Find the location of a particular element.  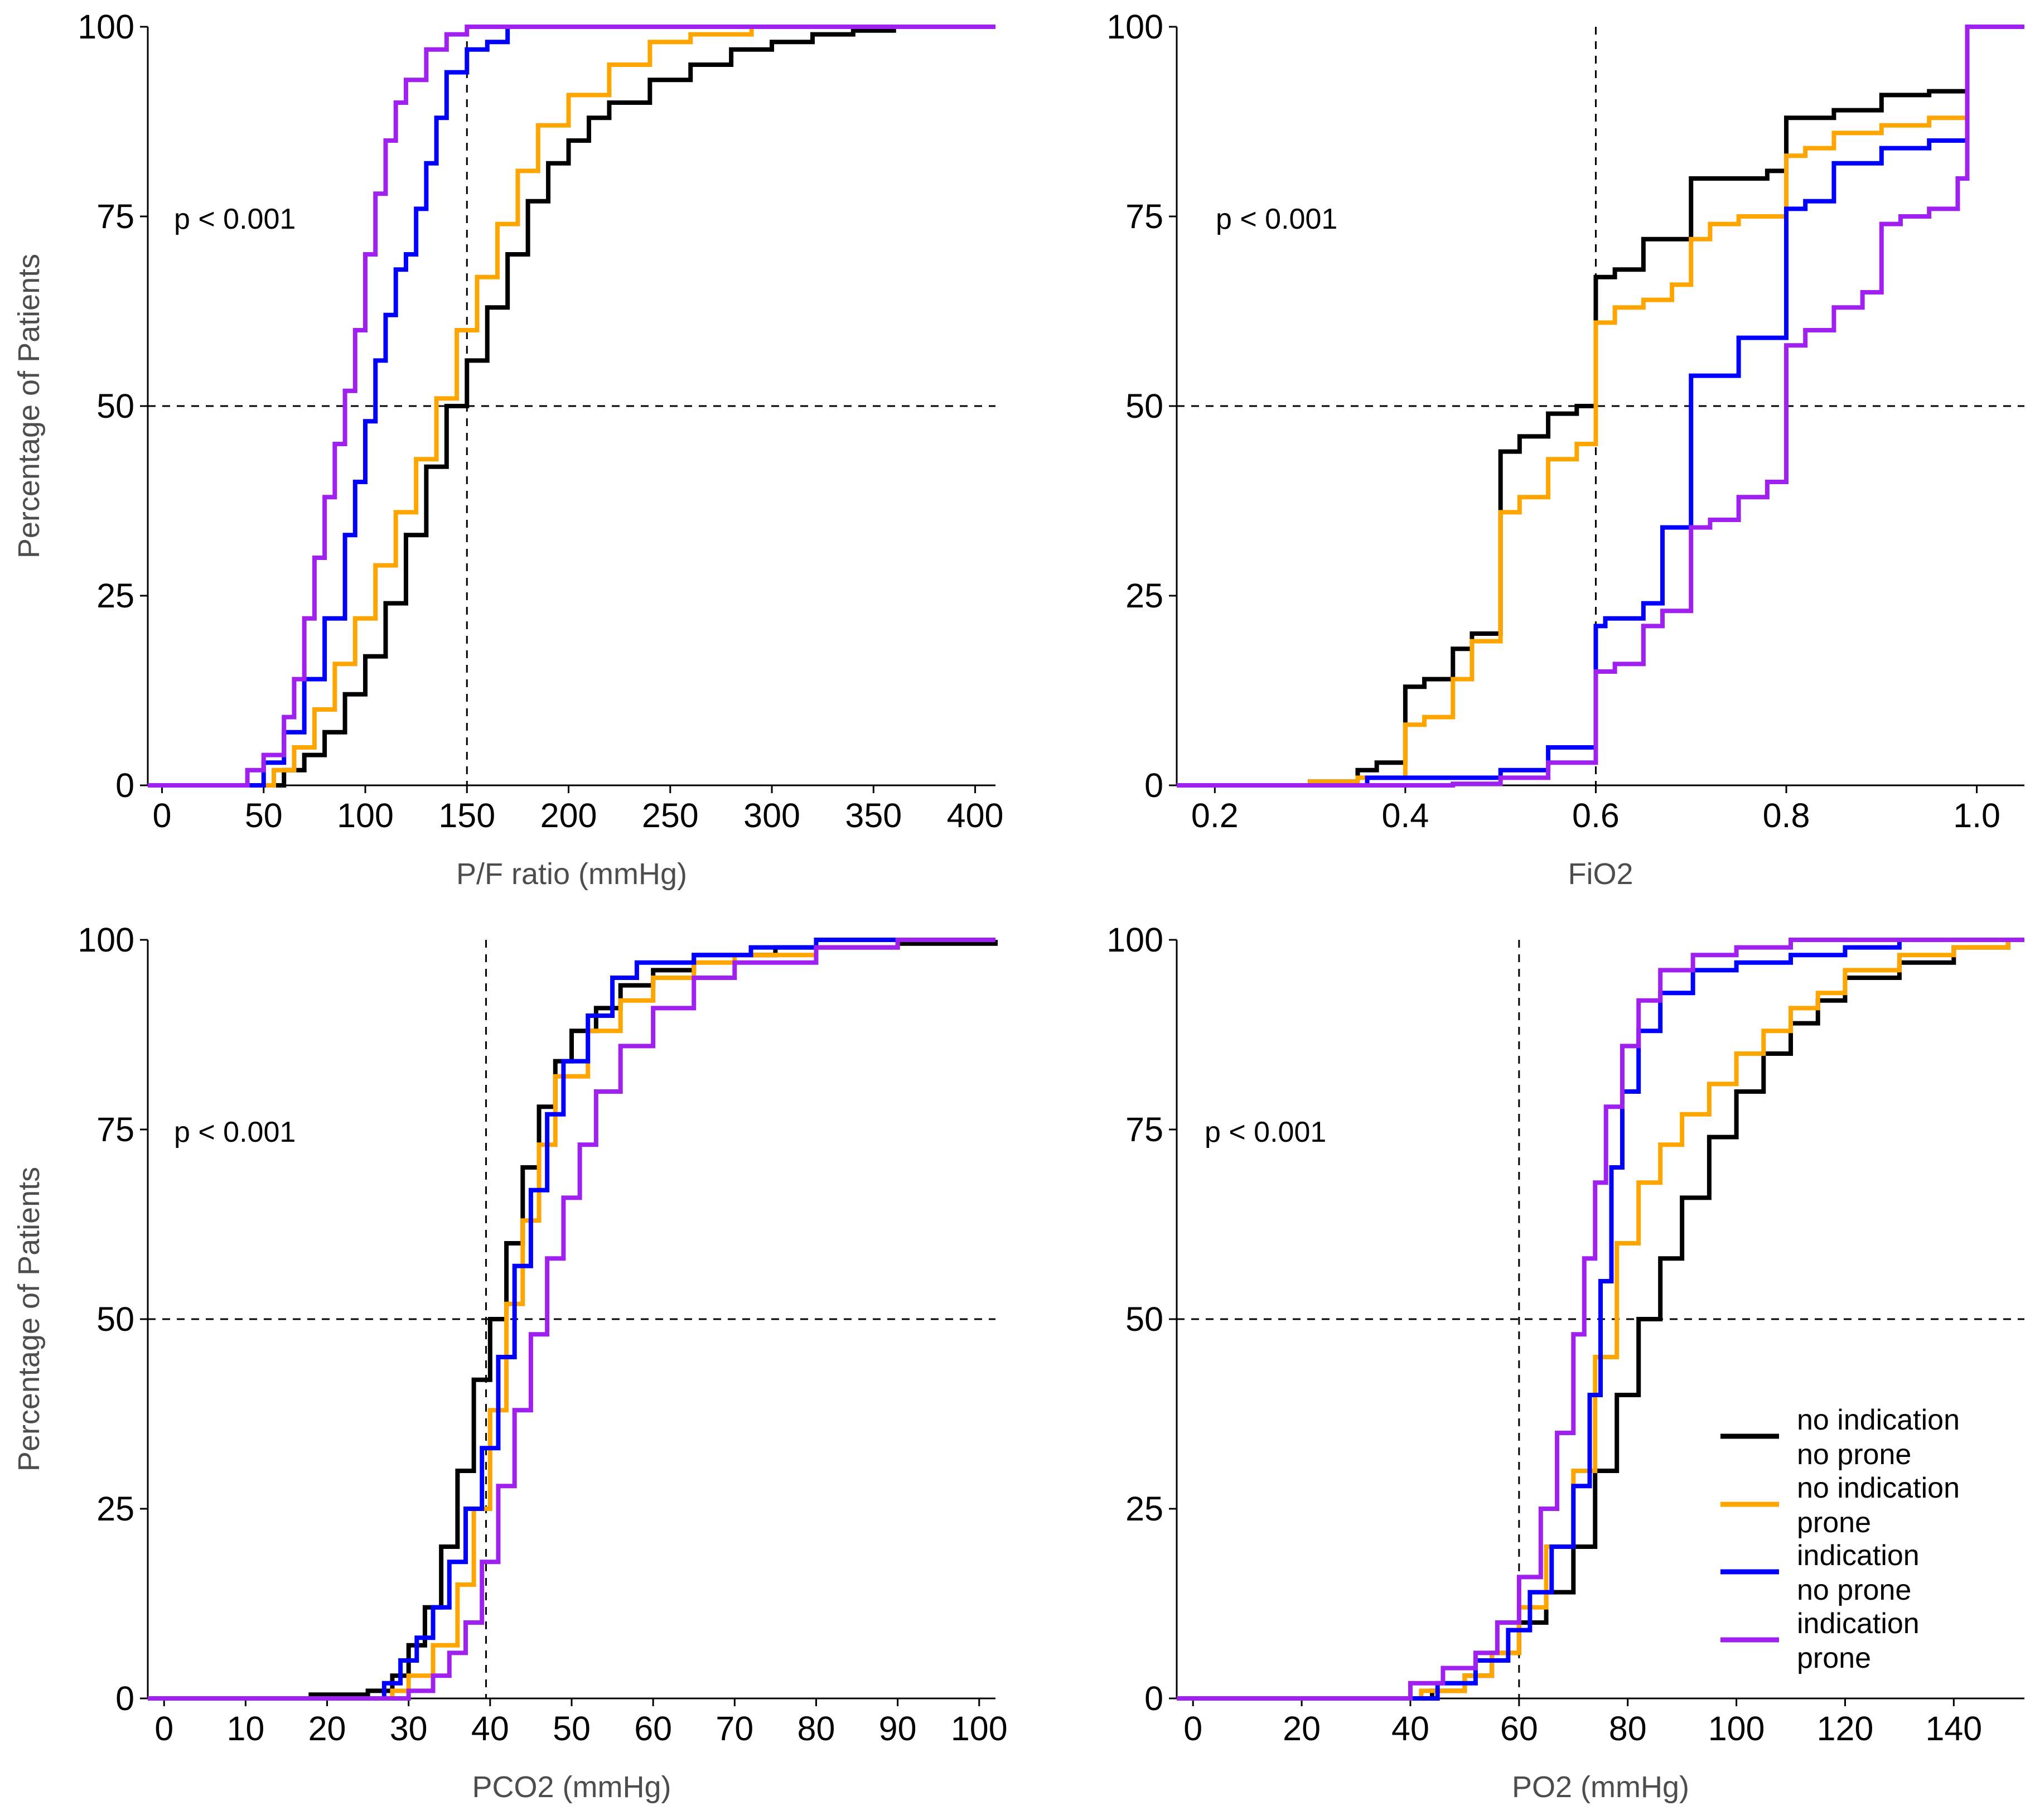

legend-item-no-indication-no-prone: no indication no prone is located at coordinates (1840, 1437).